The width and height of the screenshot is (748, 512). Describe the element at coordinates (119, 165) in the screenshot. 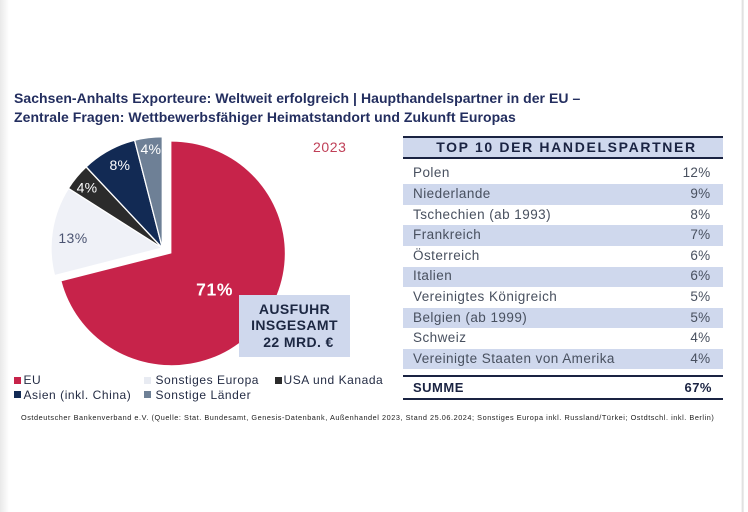

I see `svg-text: 8%` at that location.